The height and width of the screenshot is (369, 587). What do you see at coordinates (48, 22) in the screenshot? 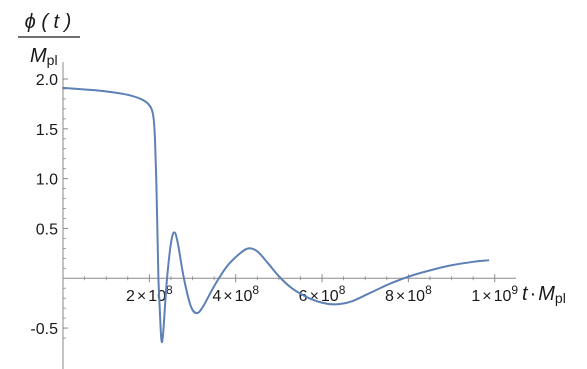
I see `y-label-numerator: ϕ ( t )` at bounding box center [48, 22].